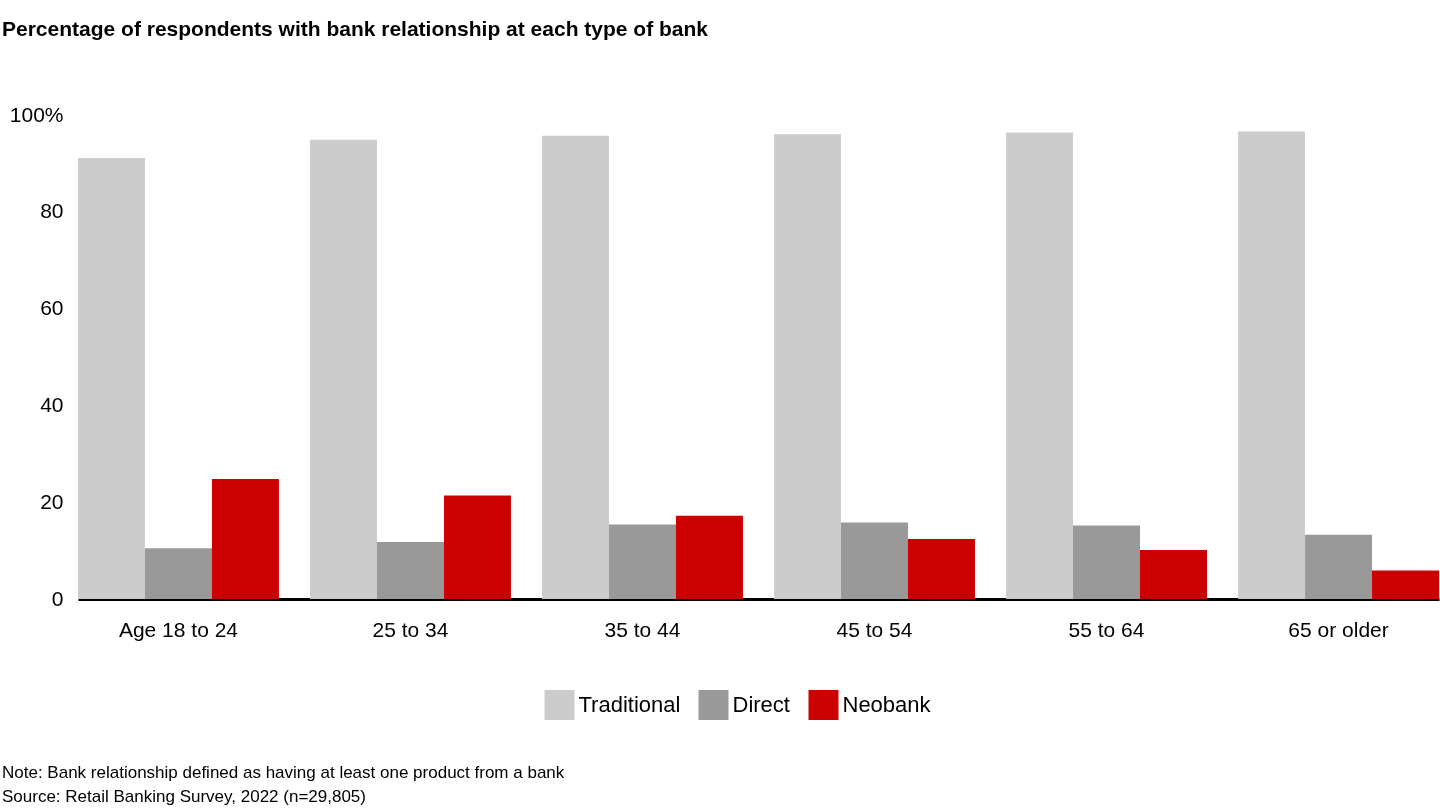 The width and height of the screenshot is (1440, 810). I want to click on y-tick-label: 0, so click(57, 598).